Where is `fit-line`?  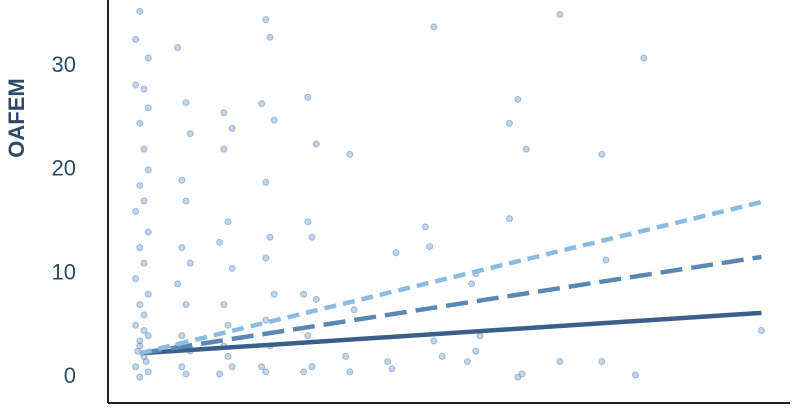
fit-line is located at coordinates (450, 333).